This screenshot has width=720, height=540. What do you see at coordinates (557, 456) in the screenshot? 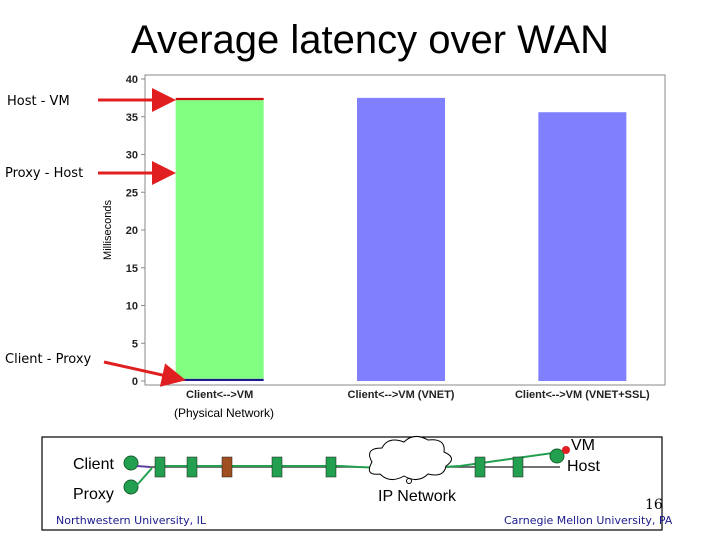
I see `vm-host-node` at bounding box center [557, 456].